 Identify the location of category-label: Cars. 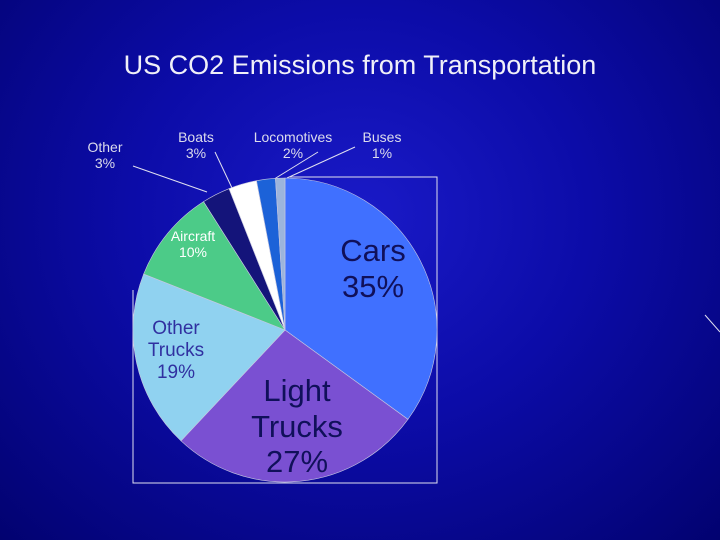
(373, 250).